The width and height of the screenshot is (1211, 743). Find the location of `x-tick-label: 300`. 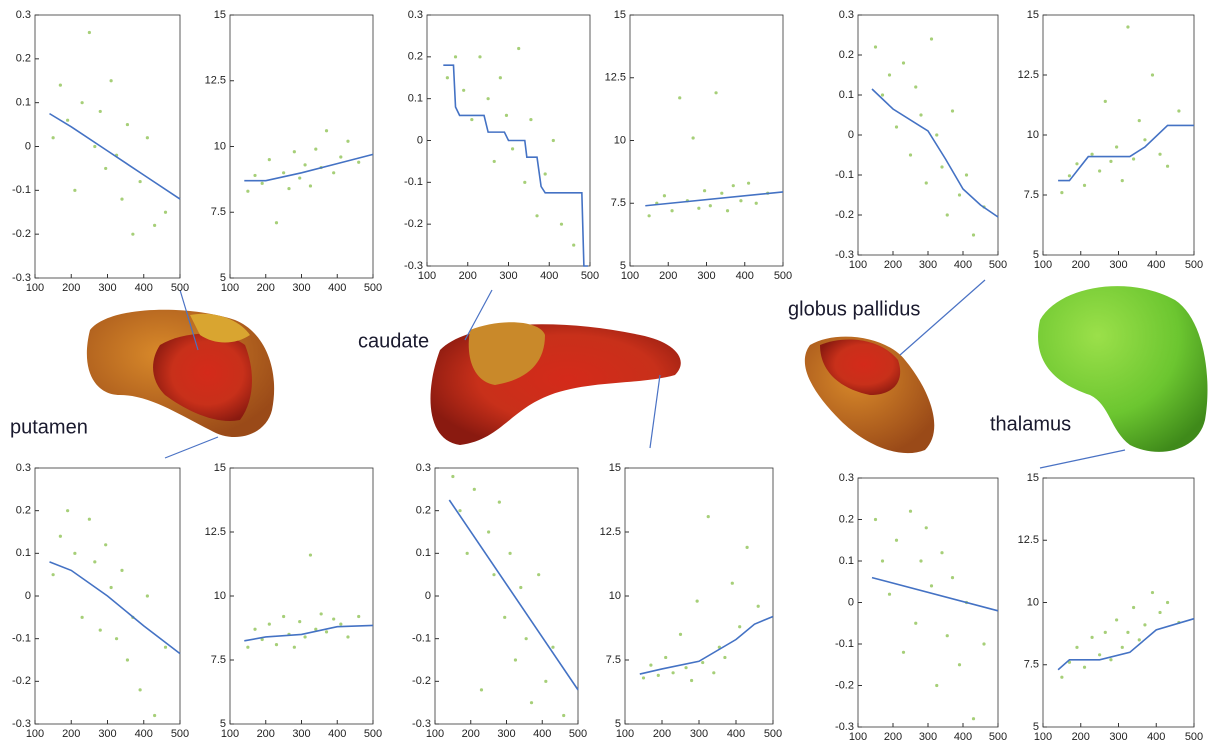

x-tick-label: 300 is located at coordinates (928, 265).